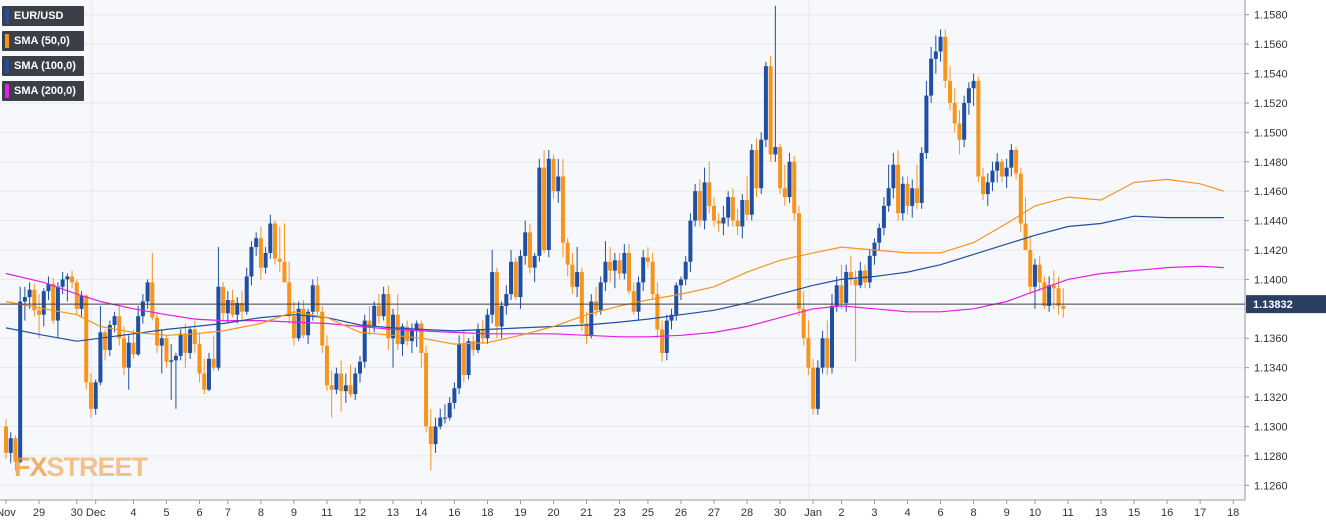 This screenshot has width=1326, height=525. What do you see at coordinates (43, 91) in the screenshot?
I see `legend-item-sma200: SMA (200,0)` at bounding box center [43, 91].